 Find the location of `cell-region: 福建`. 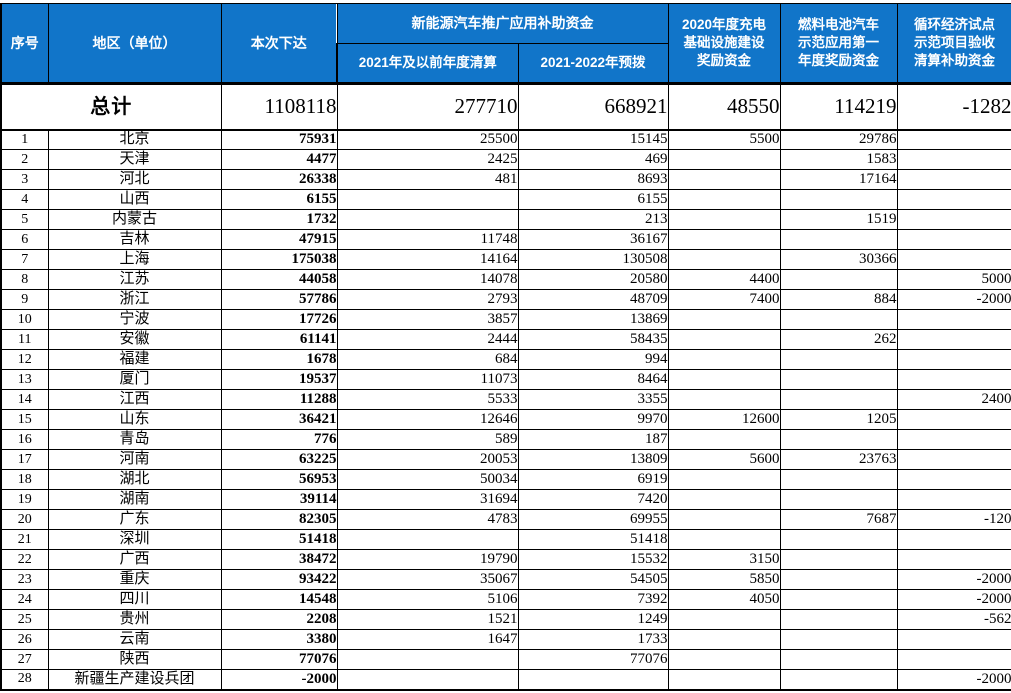

cell-region: 福建 is located at coordinates (134, 359).